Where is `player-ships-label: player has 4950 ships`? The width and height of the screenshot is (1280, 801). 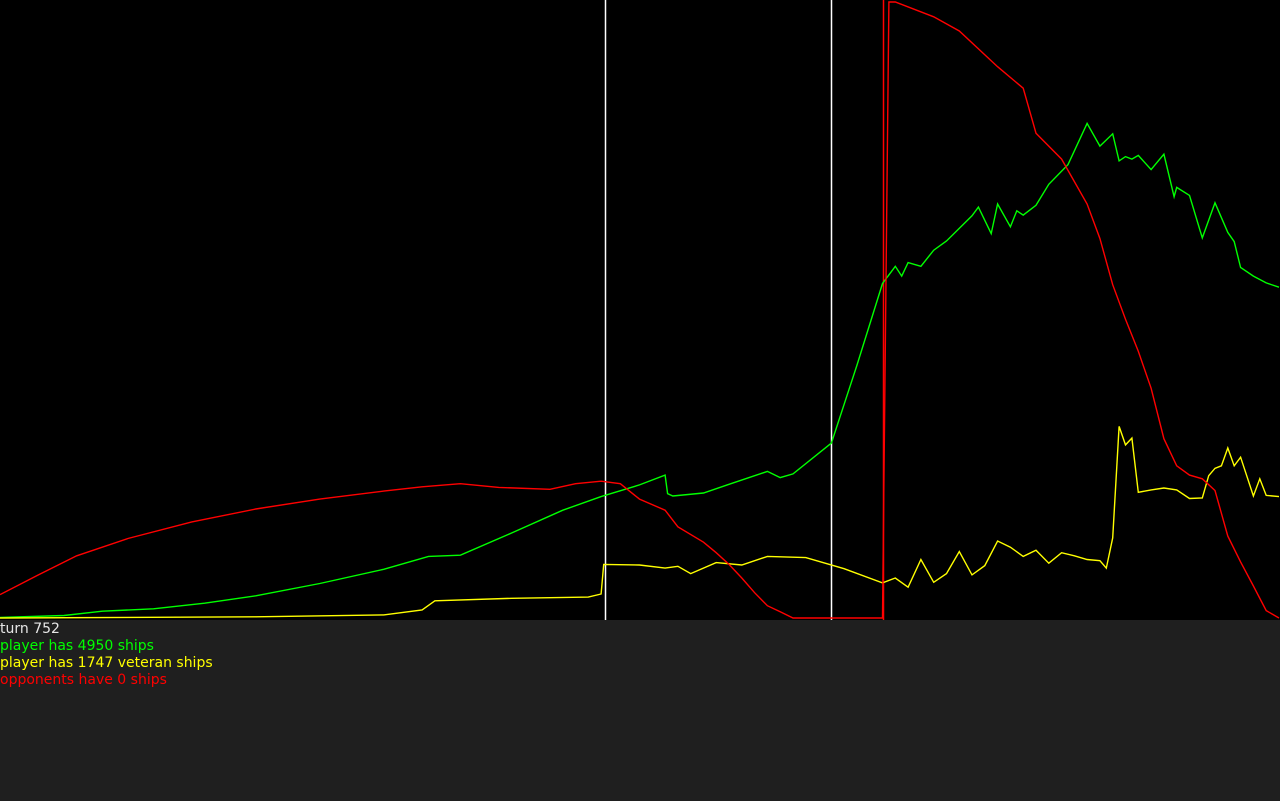 player-ships-label: player has 4950 ships is located at coordinates (77, 646).